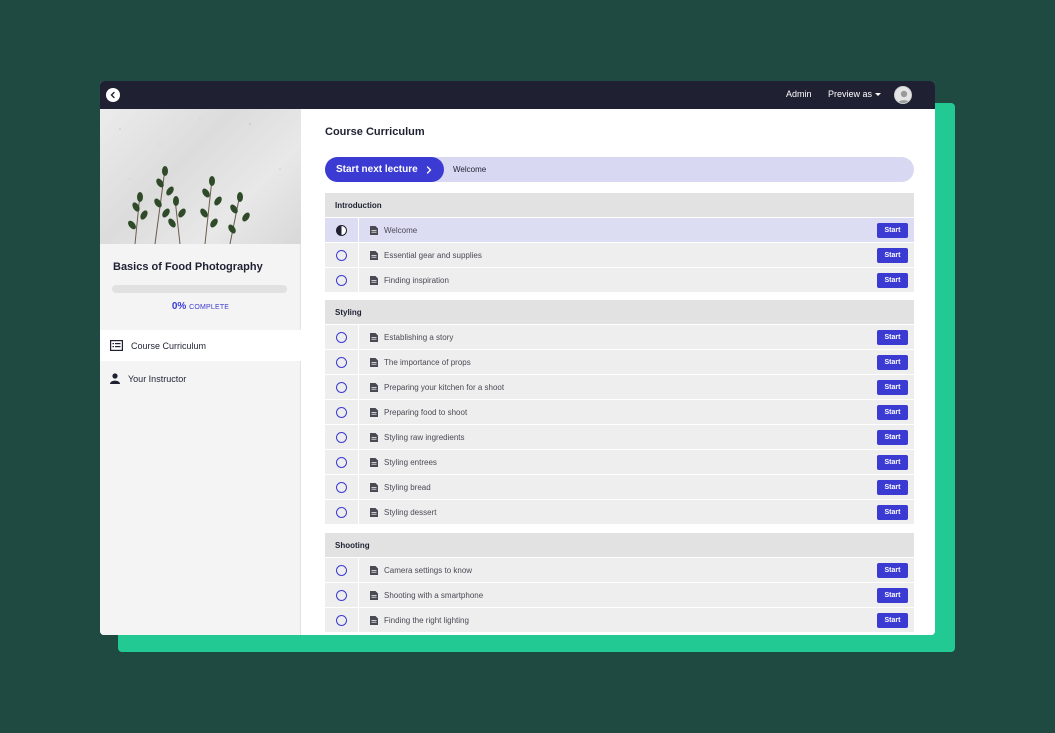  What do you see at coordinates (410, 512) in the screenshot?
I see `lecture-title: Styling dessert` at bounding box center [410, 512].